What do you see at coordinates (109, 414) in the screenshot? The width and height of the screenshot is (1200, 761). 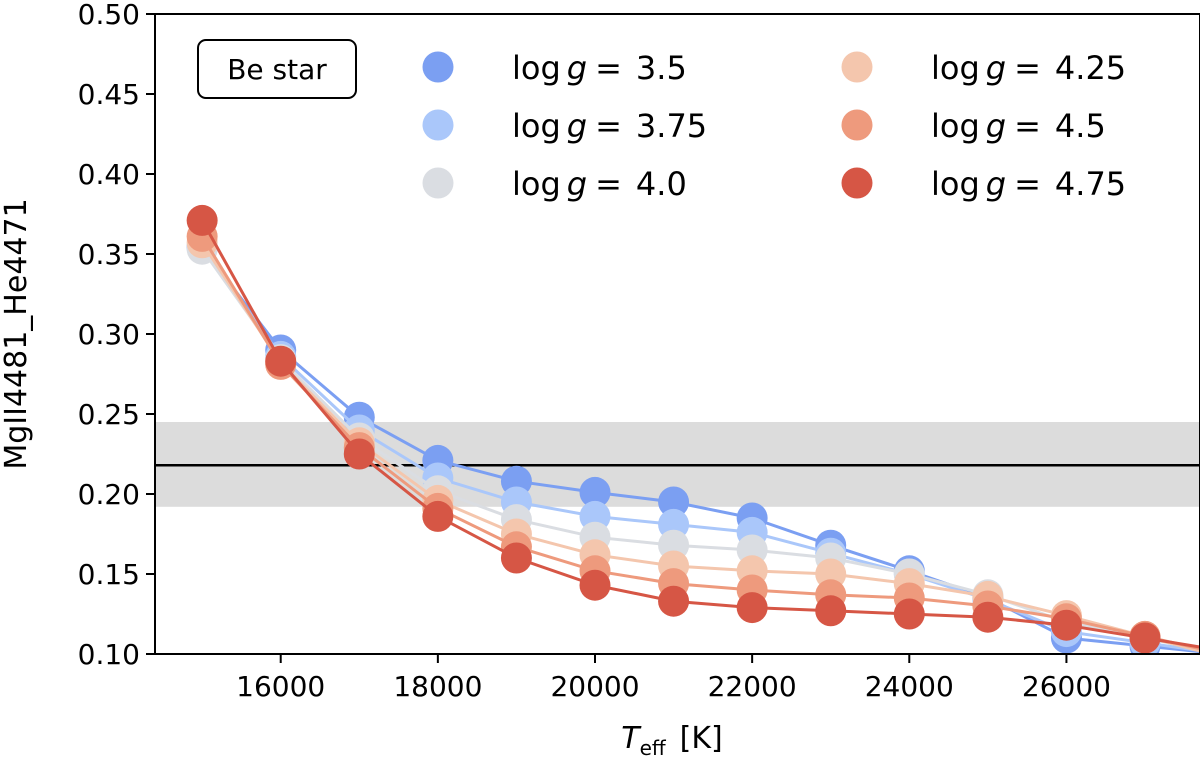 I see `y-tick-label: 0.25` at bounding box center [109, 414].